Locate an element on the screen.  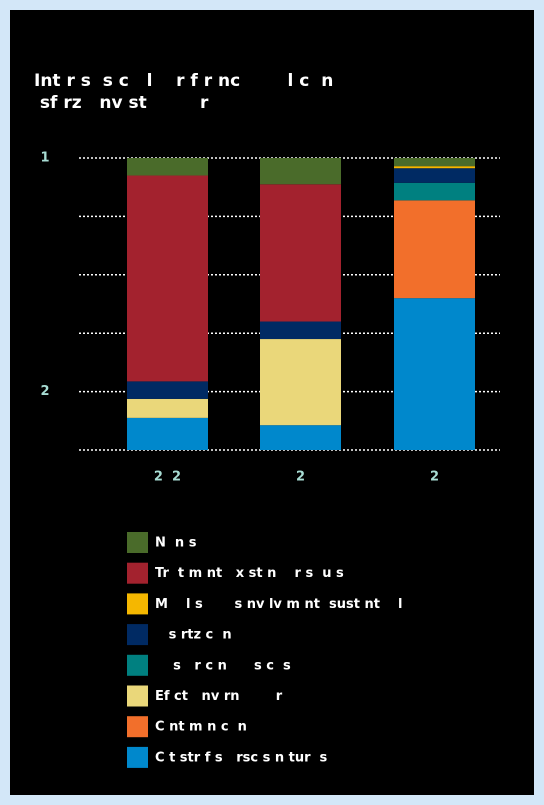
legend-label: M l s s nv lv m nt sust nt l is located at coordinates (279, 604).